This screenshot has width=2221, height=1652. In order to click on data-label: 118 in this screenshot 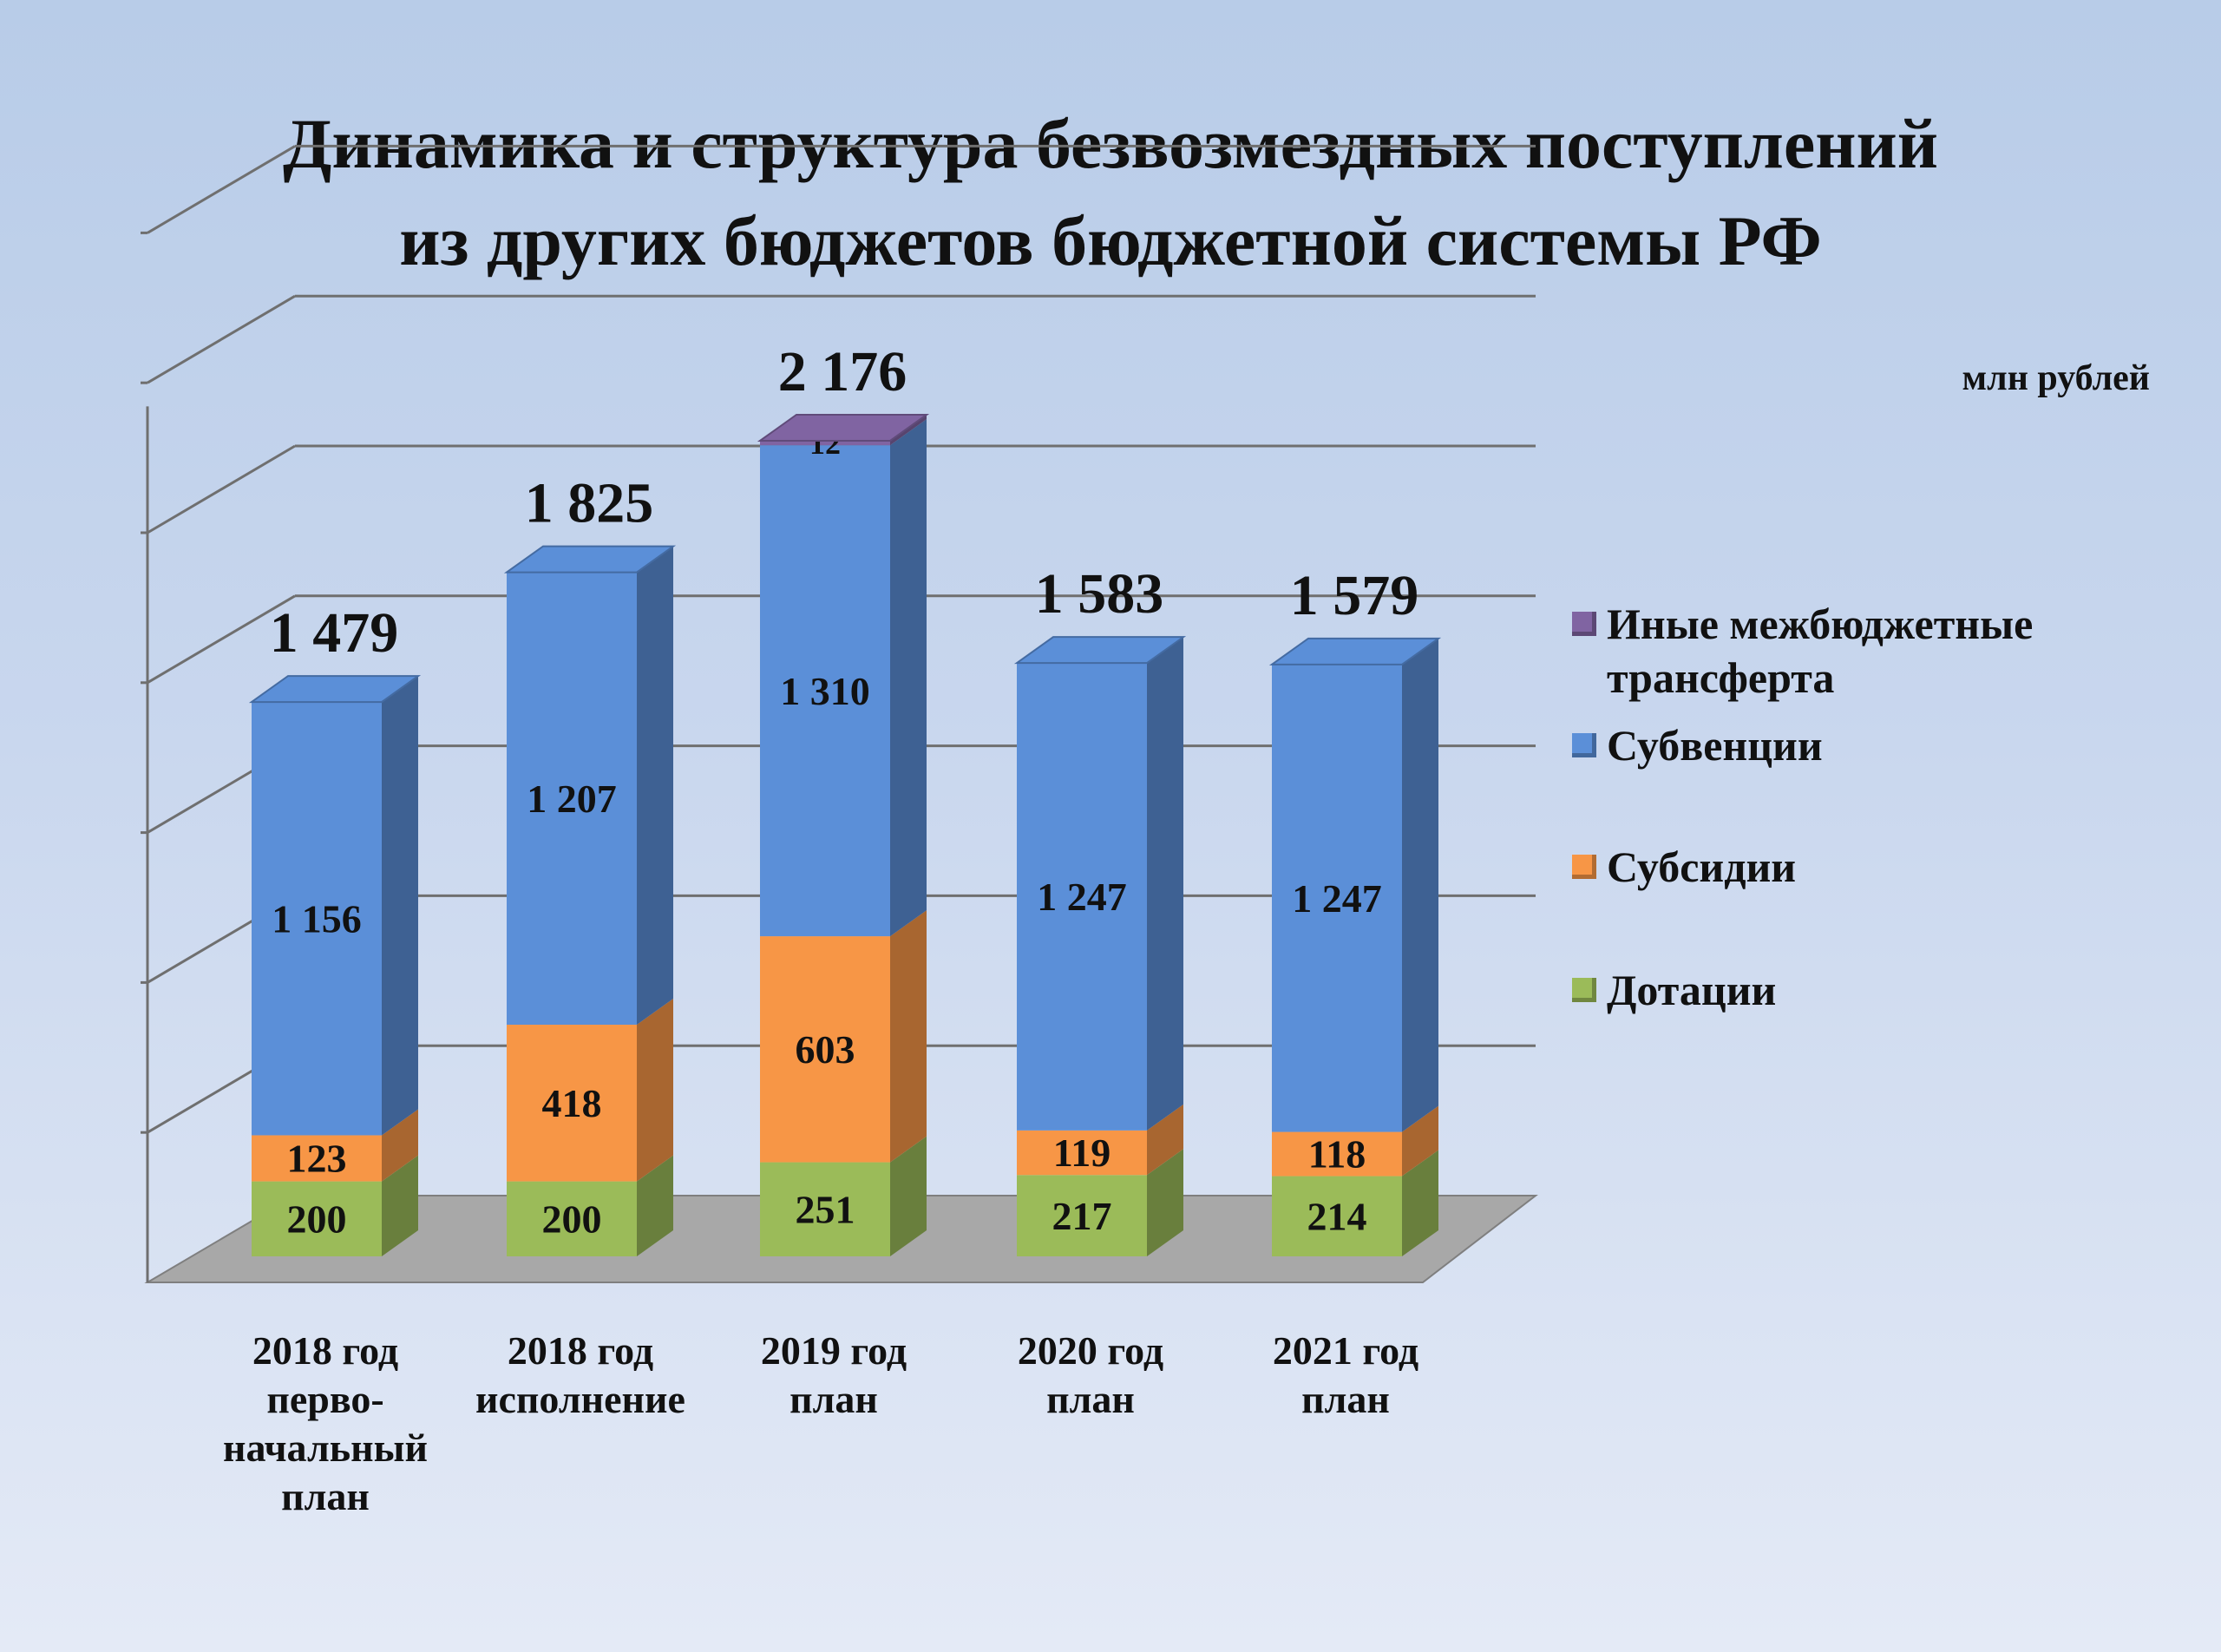, I will do `click(1337, 1155)`.